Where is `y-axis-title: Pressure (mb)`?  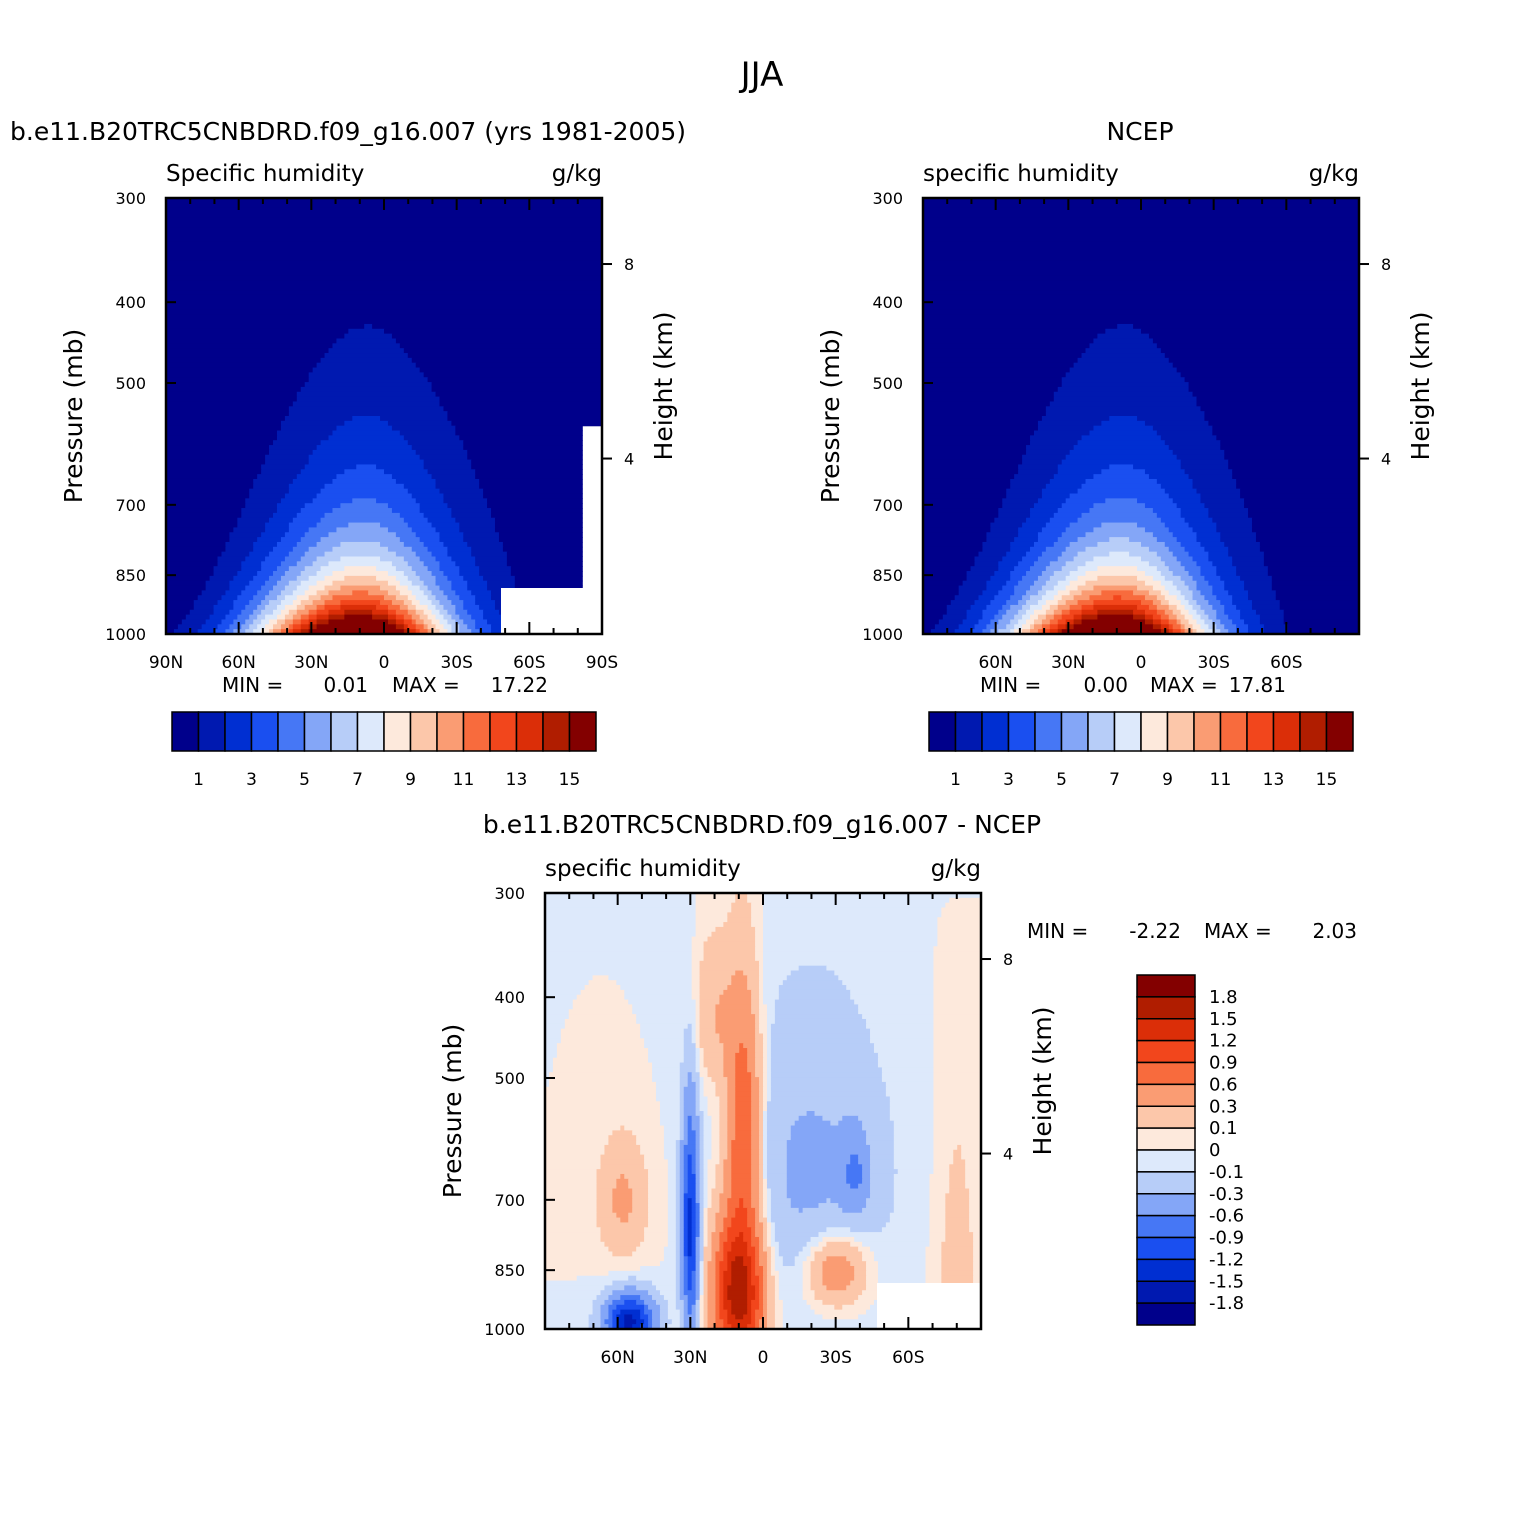 y-axis-title: Pressure (mb) is located at coordinates (73, 416).